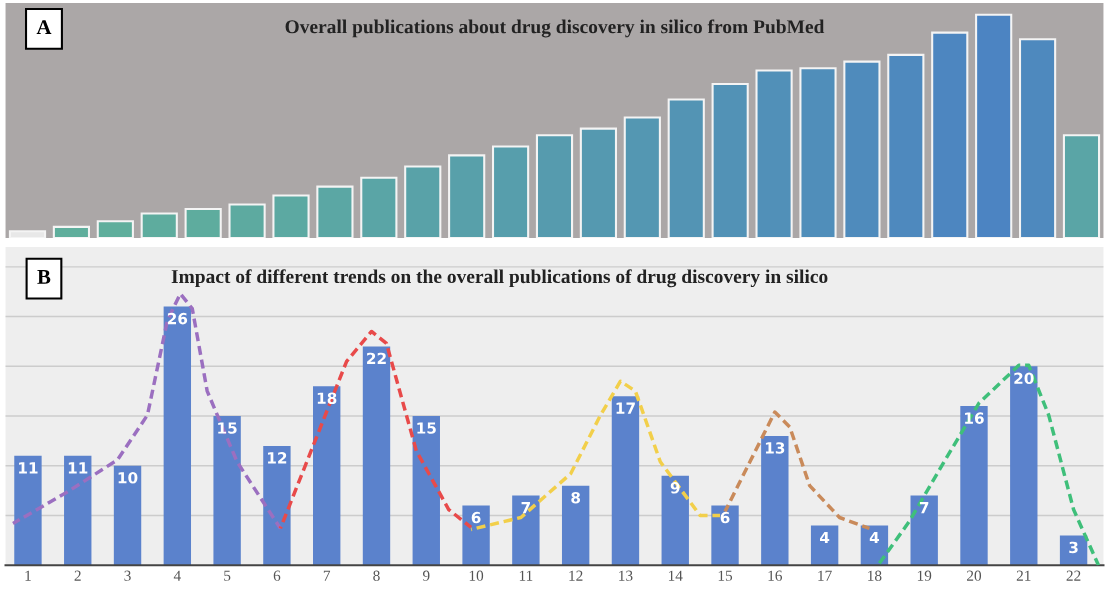  Describe the element at coordinates (227, 575) in the screenshot. I see `x-tick-label: 5` at that location.